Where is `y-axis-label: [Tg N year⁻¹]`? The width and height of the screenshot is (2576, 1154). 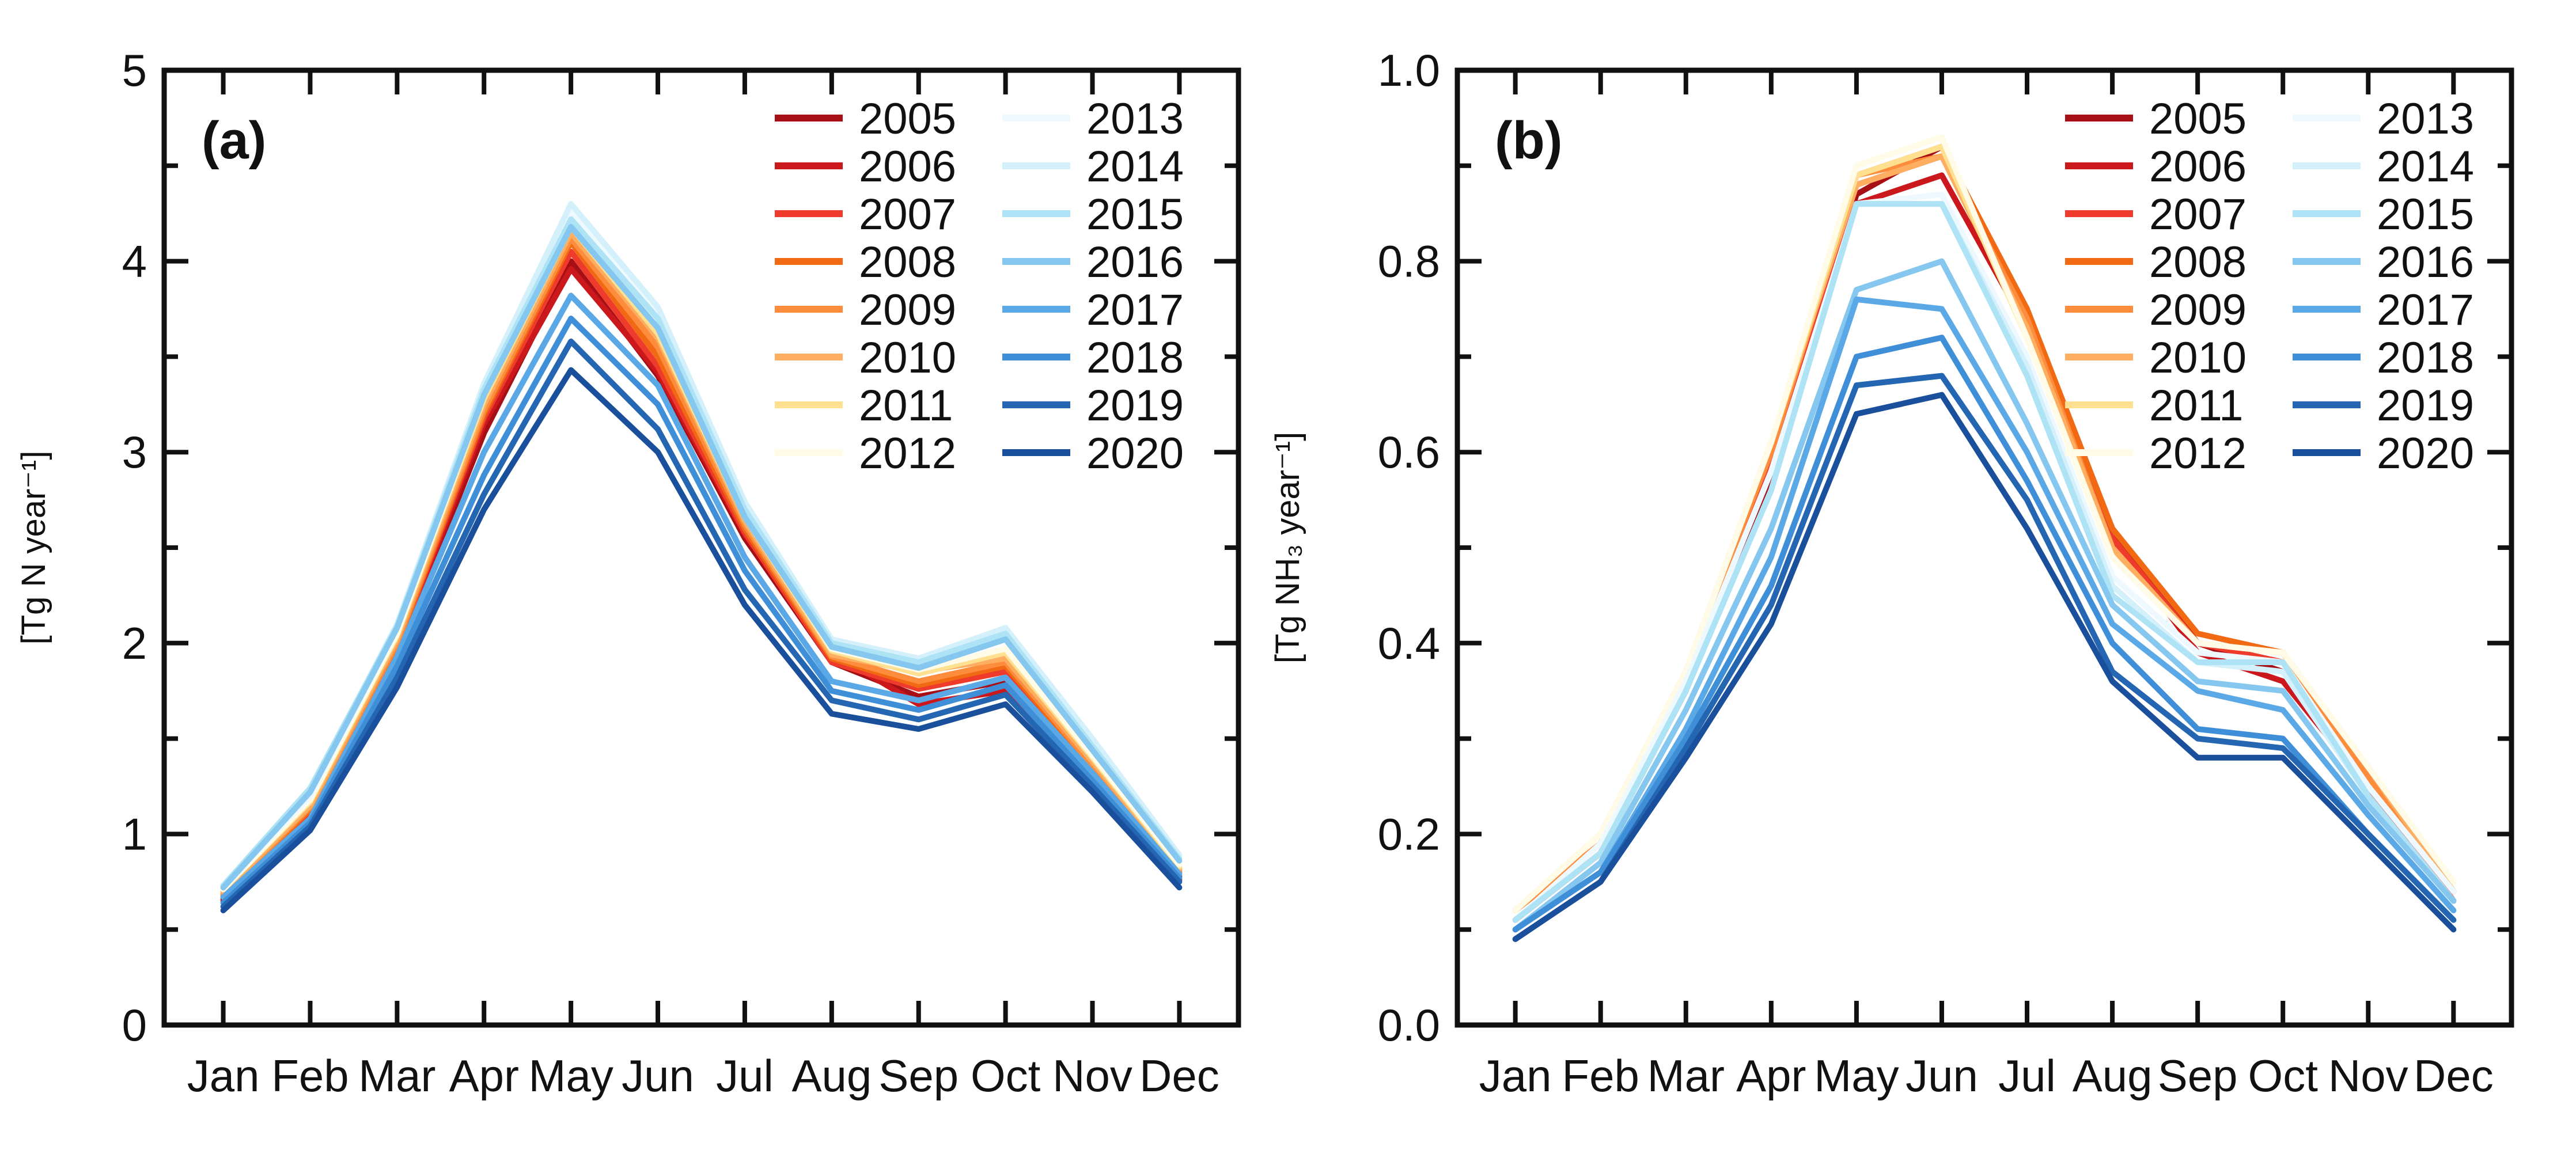
y-axis-label: [Tg N year⁻¹] is located at coordinates (33, 548).